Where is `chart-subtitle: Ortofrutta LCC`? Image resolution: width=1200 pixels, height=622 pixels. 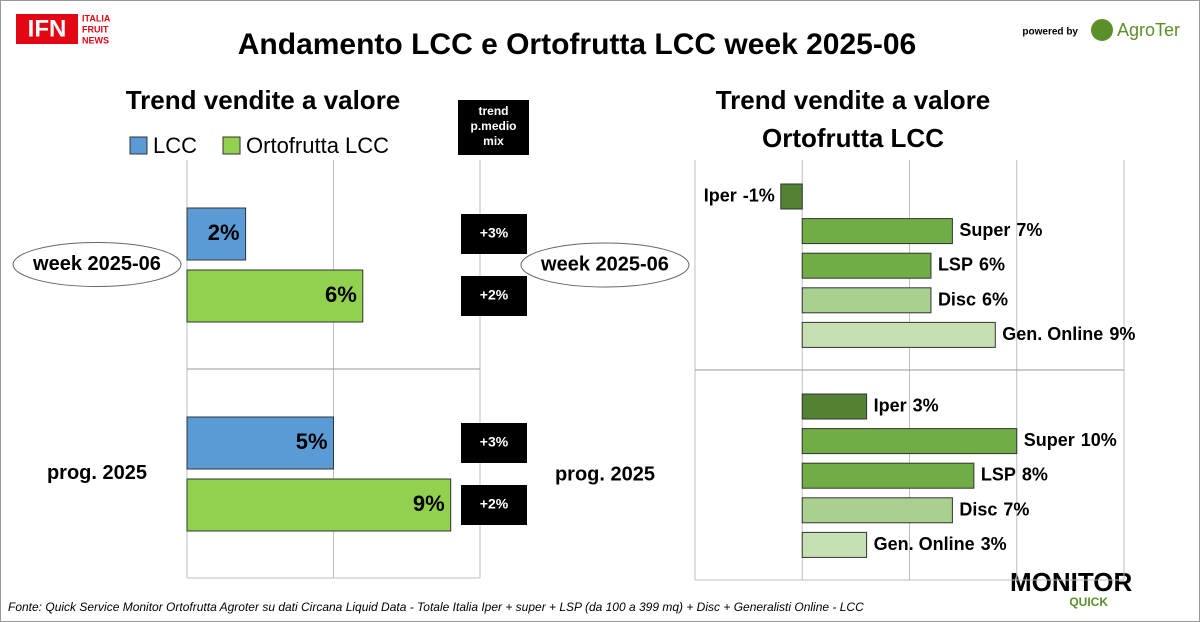 chart-subtitle: Ortofrutta LCC is located at coordinates (853, 138).